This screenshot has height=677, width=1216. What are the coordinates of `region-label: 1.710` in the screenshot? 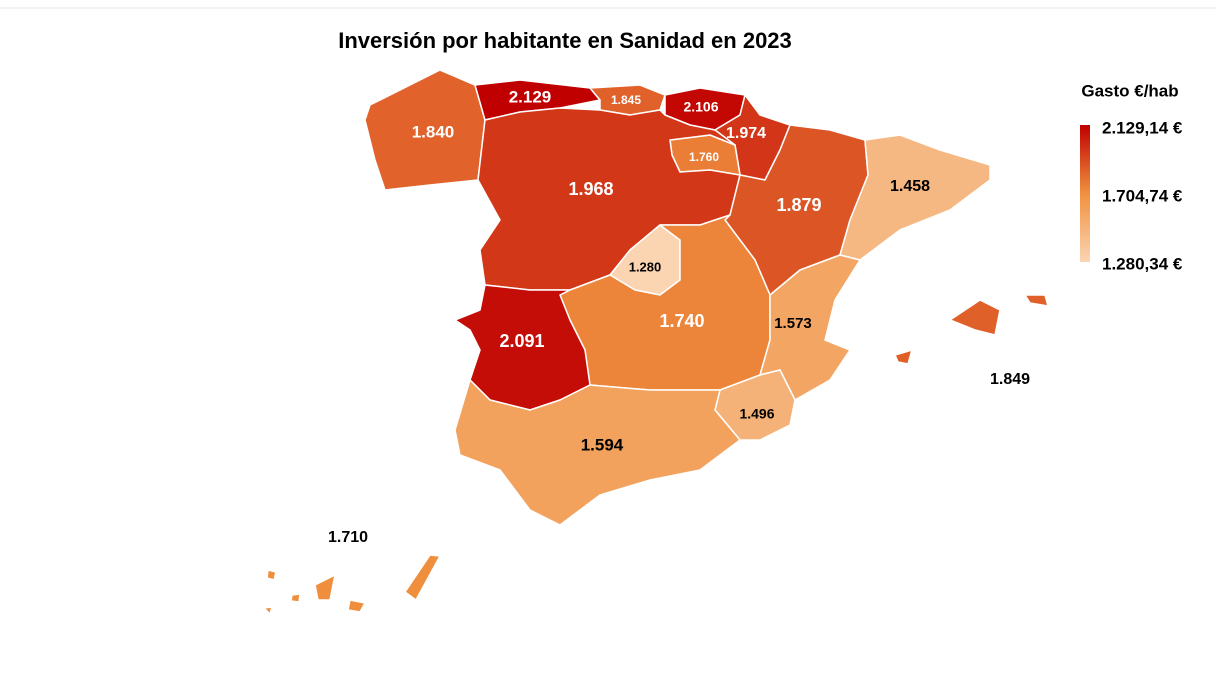 It's located at (348, 537).